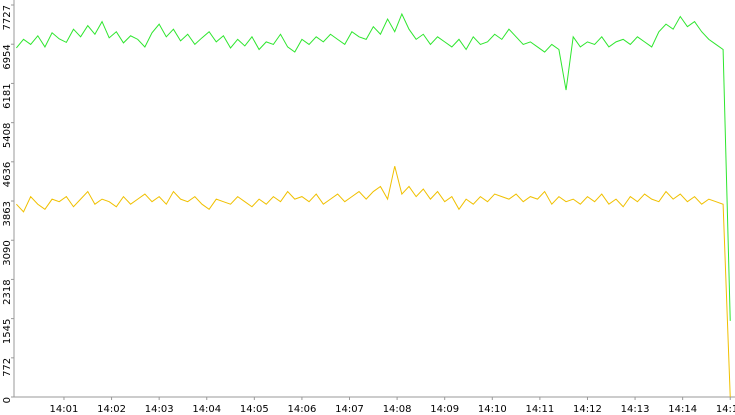 The height and width of the screenshot is (415, 735). I want to click on y-tick-label: 772, so click(7, 367).